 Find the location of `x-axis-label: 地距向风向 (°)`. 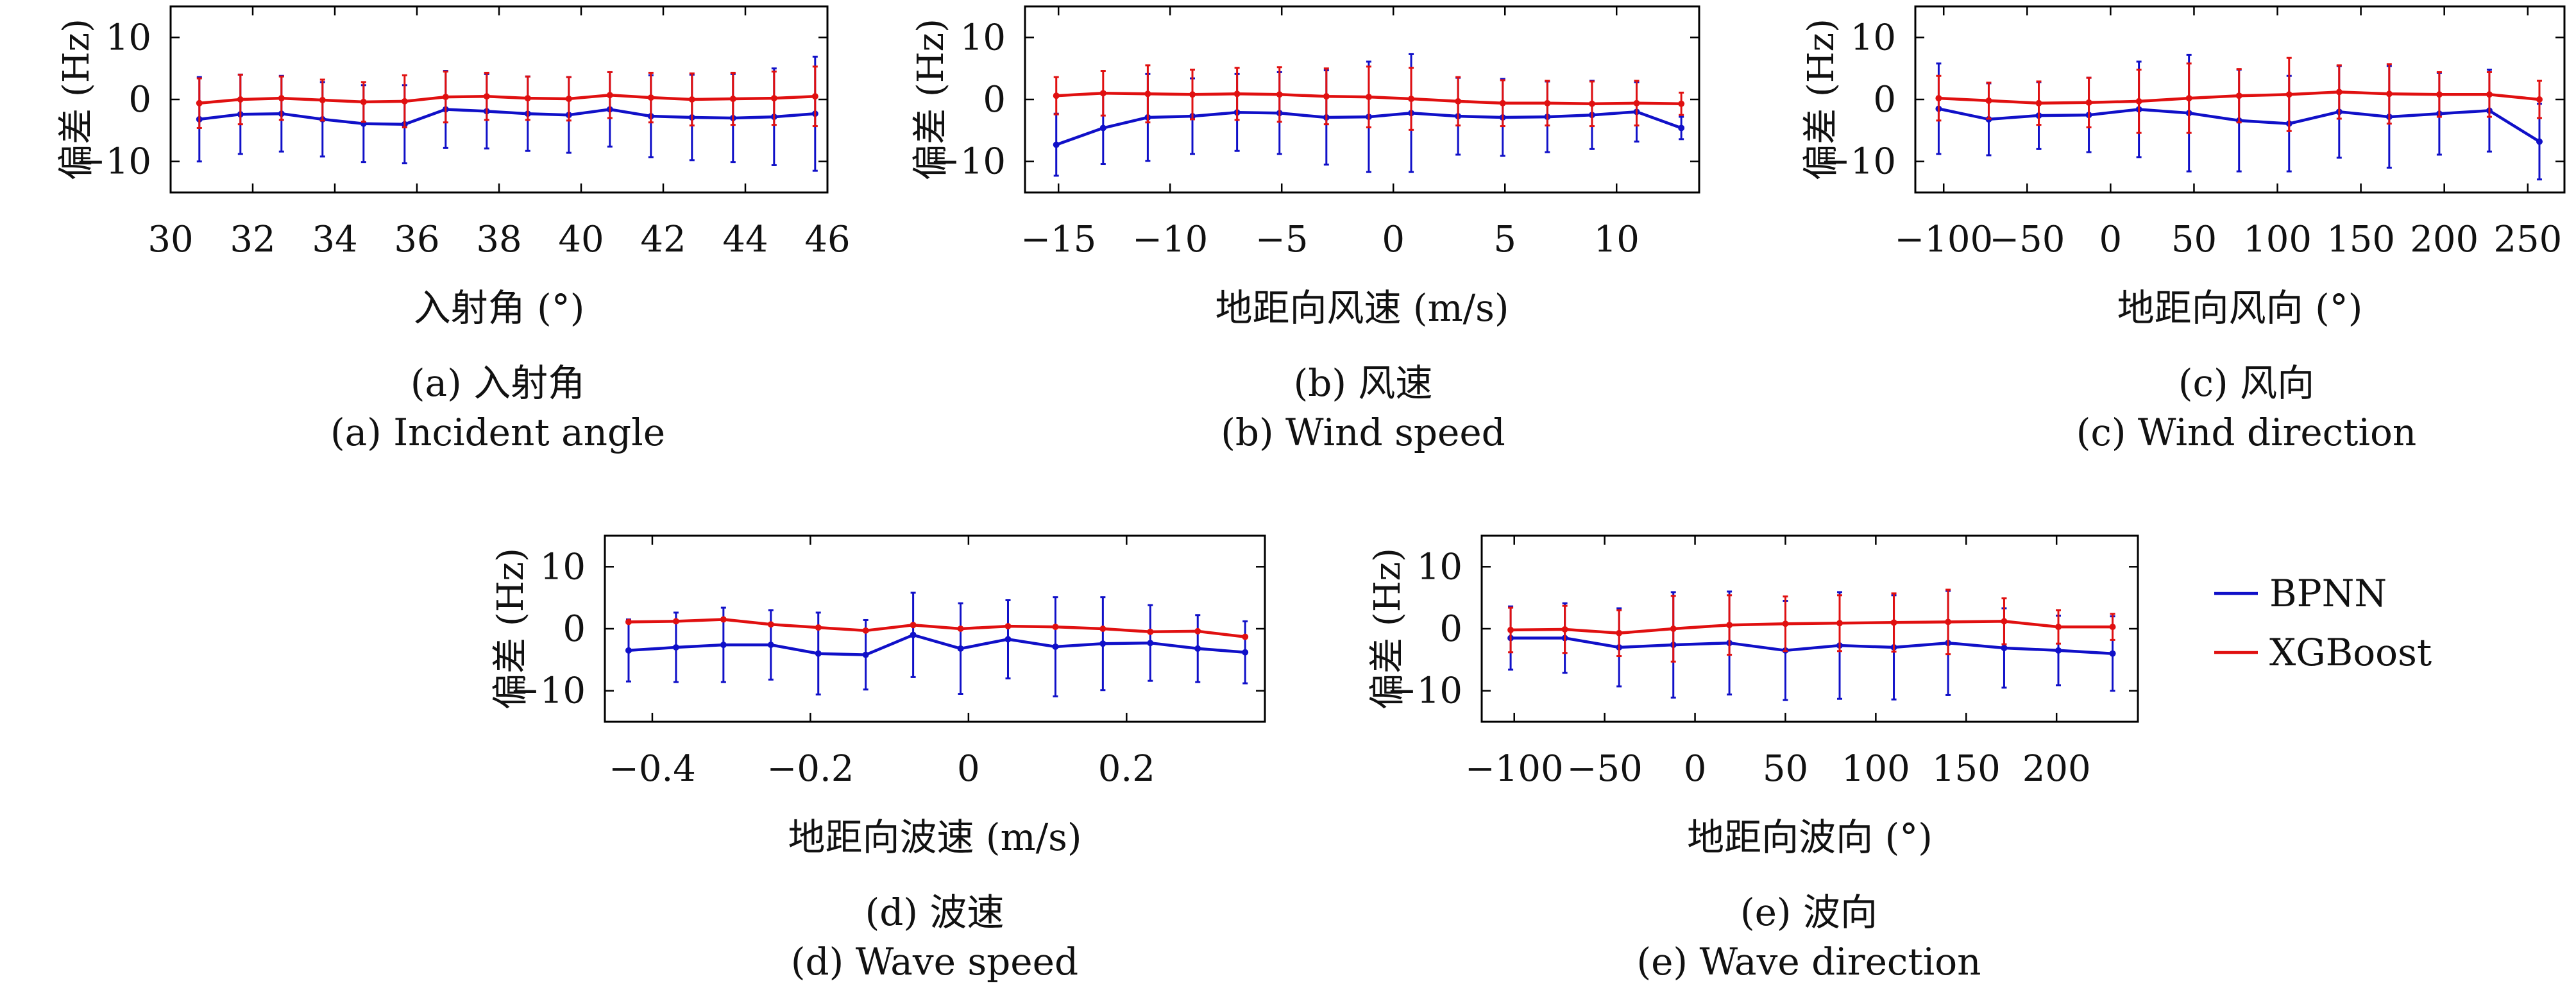

x-axis-label: 地距向风向 (°) is located at coordinates (2240, 308).